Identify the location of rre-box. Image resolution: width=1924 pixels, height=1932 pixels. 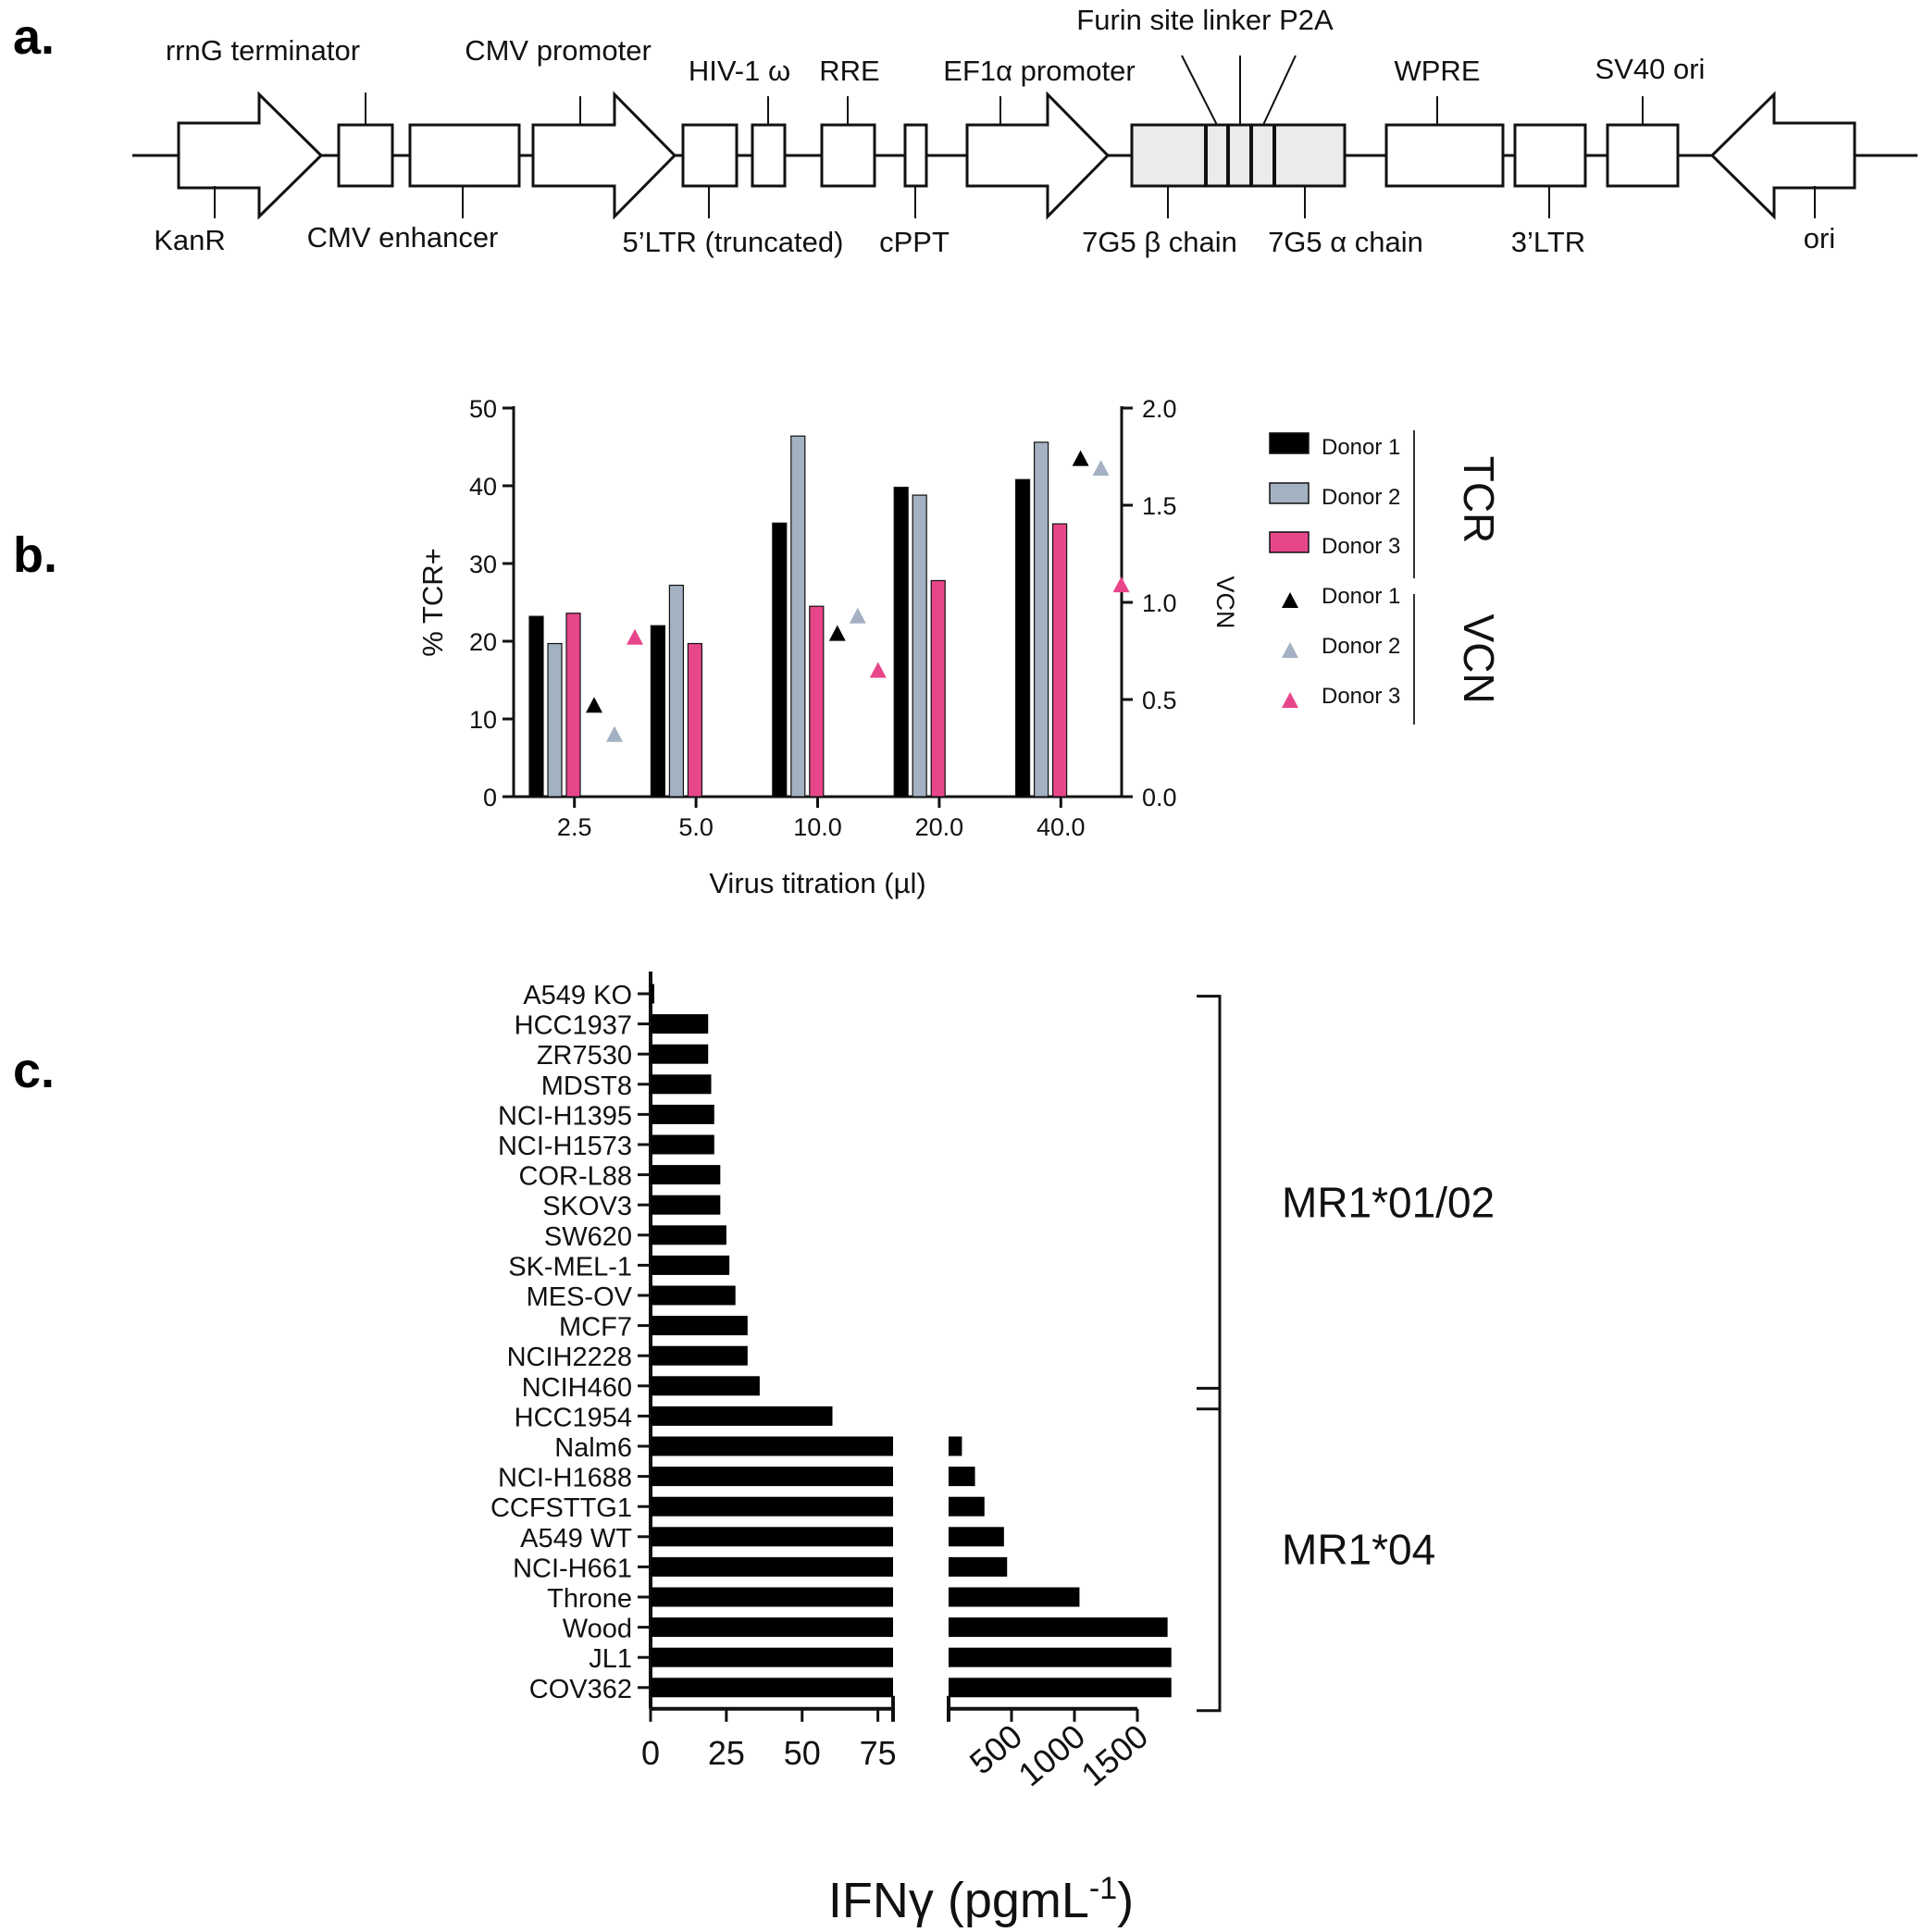
(848, 155).